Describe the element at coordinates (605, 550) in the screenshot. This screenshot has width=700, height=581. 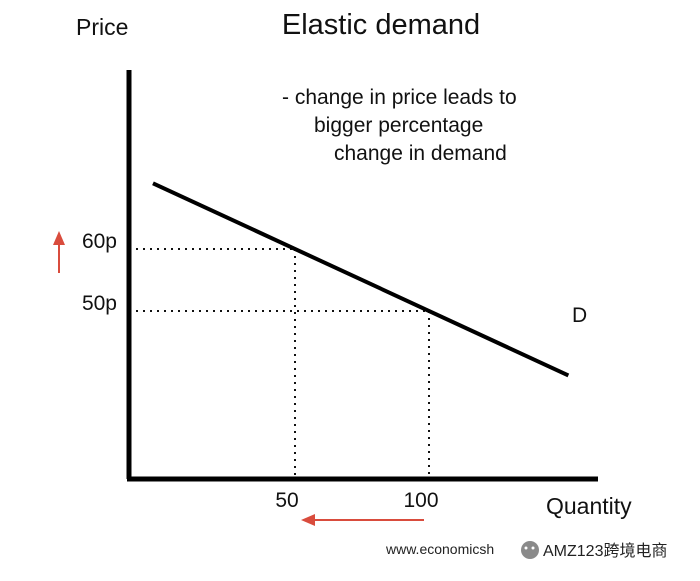
I see `watermark-brand-text: AMZ123跨境电商` at that location.